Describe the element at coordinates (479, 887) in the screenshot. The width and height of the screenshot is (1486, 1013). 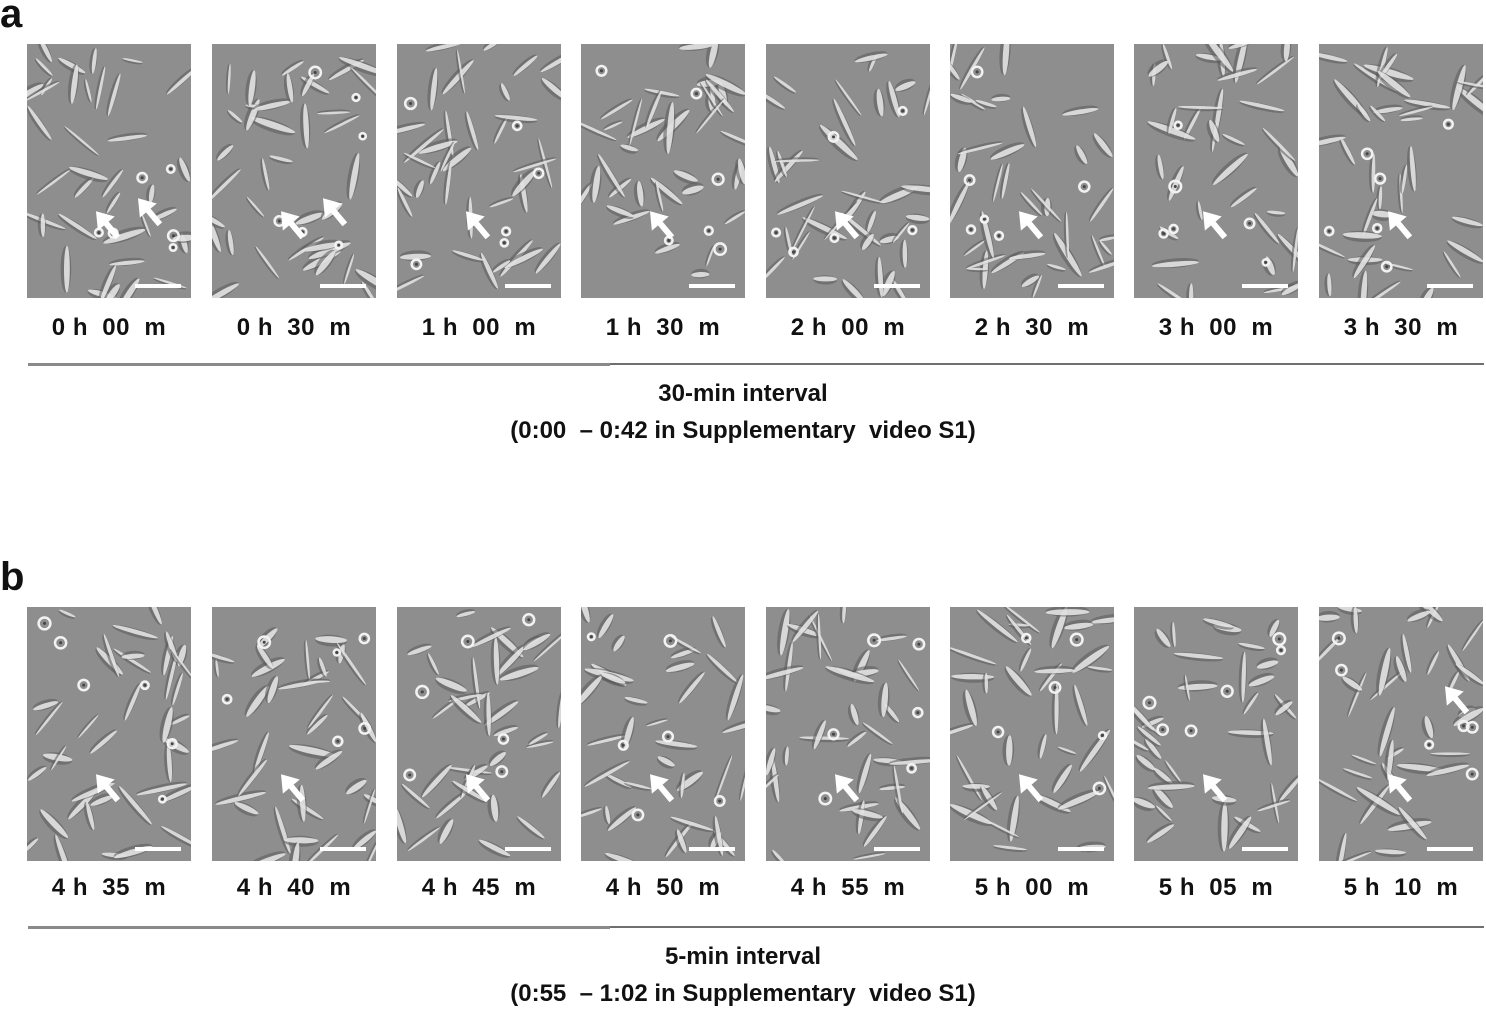
I see `frame-timestamp: 4 h 45 m` at that location.